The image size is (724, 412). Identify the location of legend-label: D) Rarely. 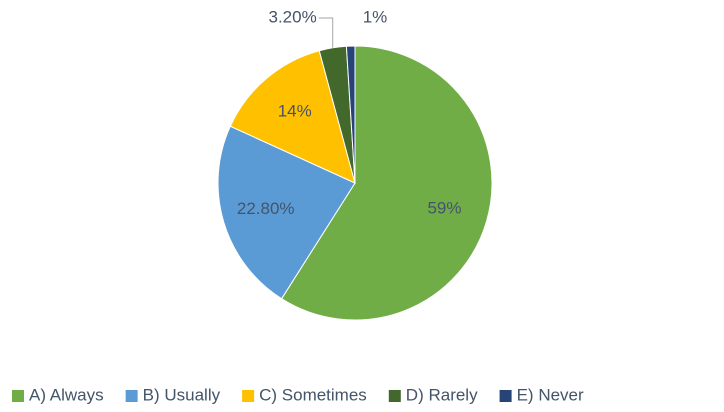
(442, 394).